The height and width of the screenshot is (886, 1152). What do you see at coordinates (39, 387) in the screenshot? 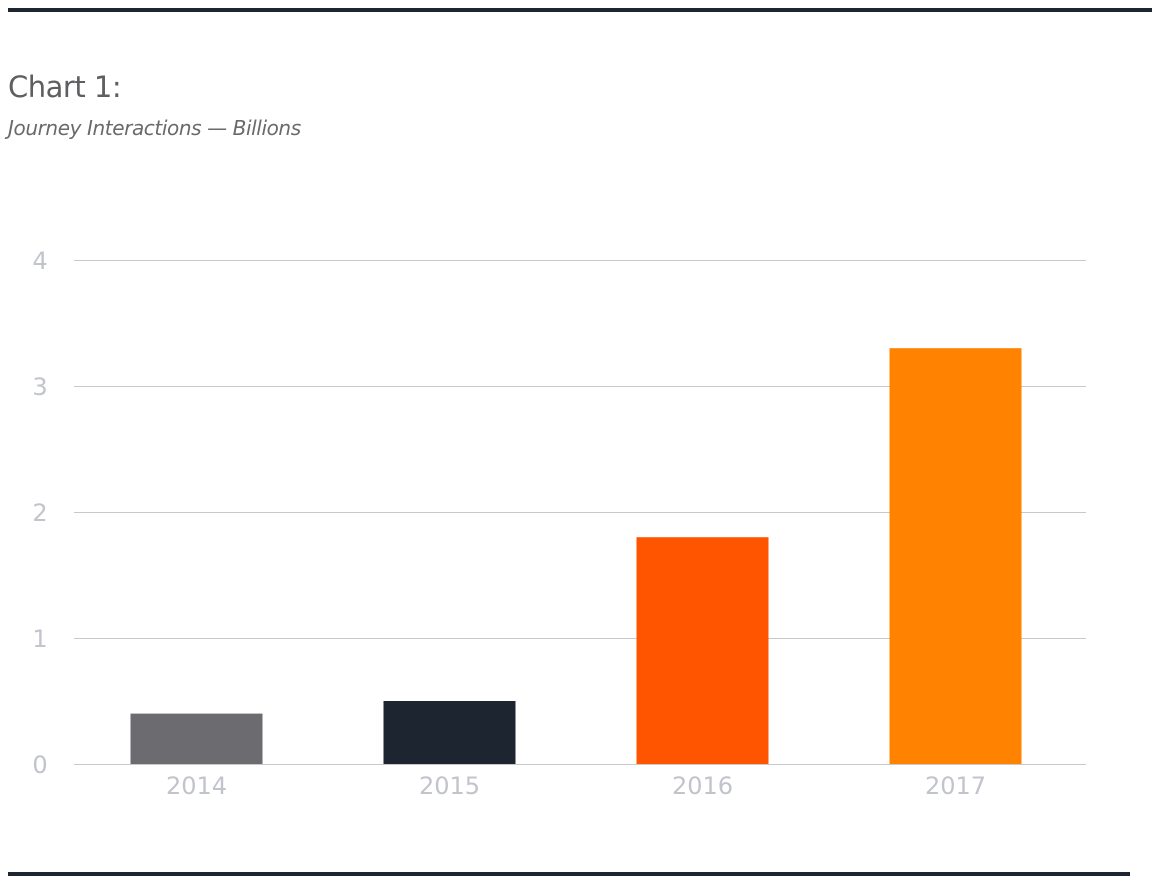
I see `y-tick-label: 3` at bounding box center [39, 387].